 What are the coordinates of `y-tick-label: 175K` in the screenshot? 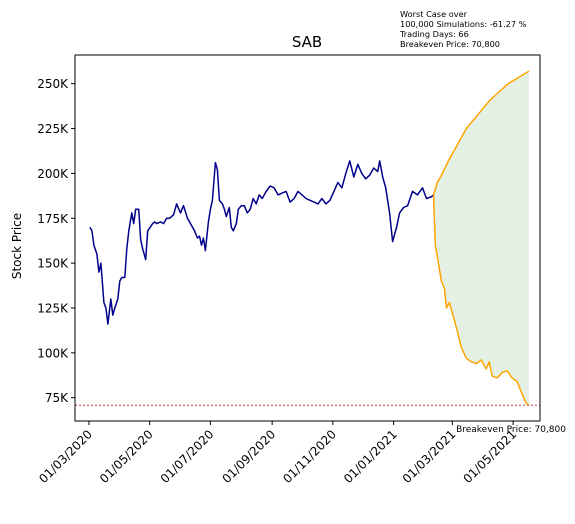 It's located at (53, 219).